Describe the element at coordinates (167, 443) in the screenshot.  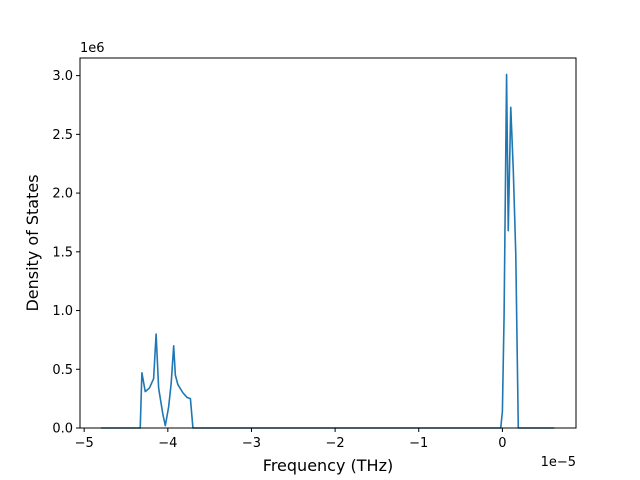
I see `x-tick-label: −4` at that location.